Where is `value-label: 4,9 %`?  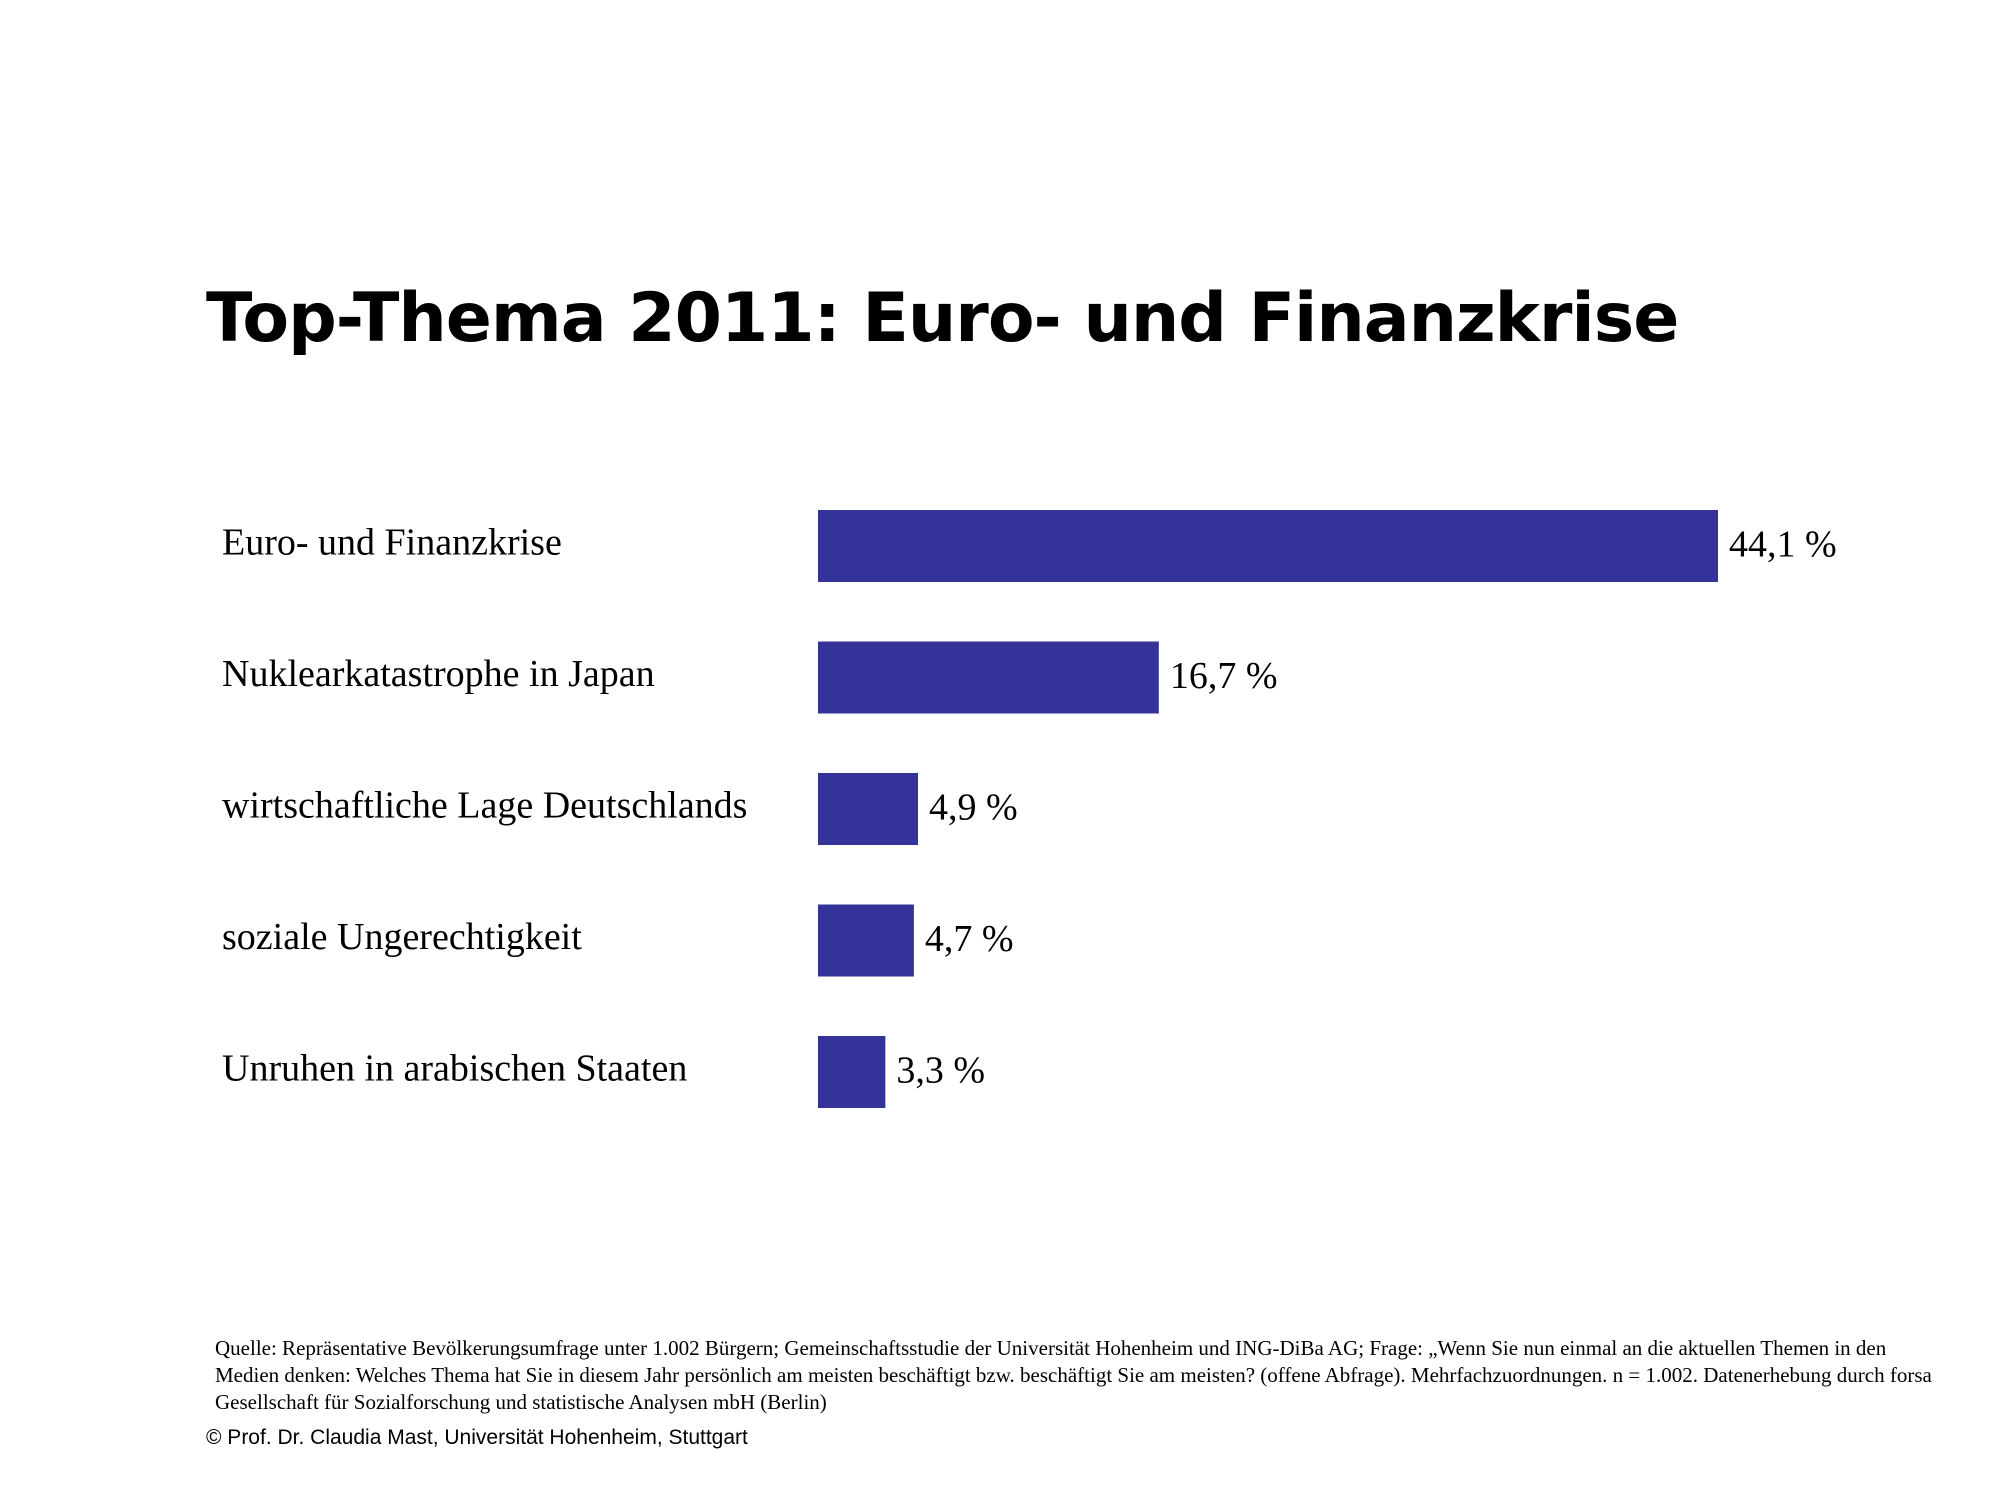 value-label: 4,9 % is located at coordinates (973, 808).